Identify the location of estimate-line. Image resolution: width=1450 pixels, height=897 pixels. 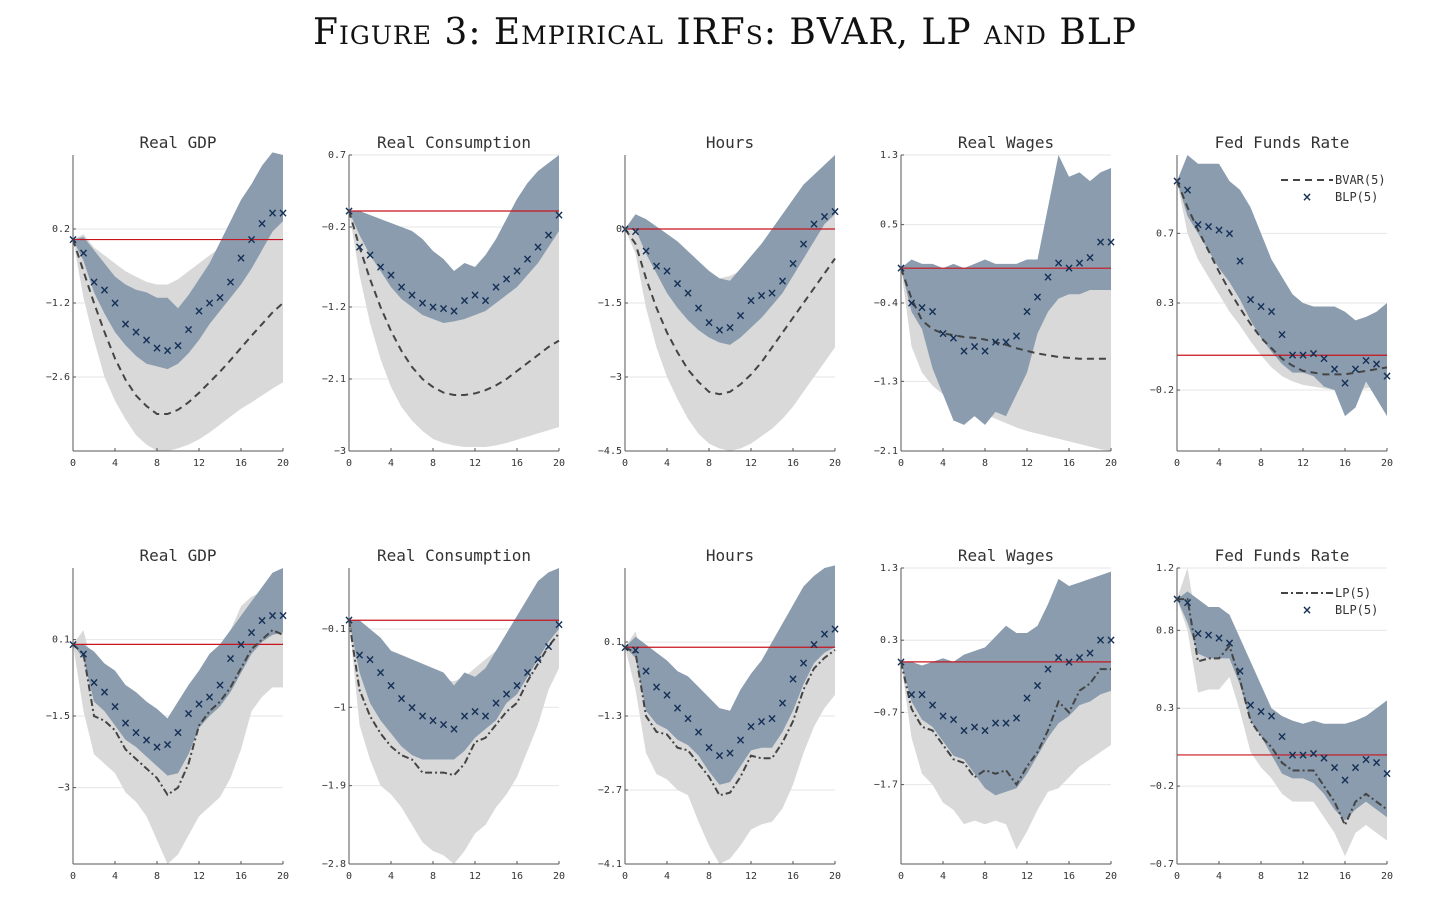
(454, 303).